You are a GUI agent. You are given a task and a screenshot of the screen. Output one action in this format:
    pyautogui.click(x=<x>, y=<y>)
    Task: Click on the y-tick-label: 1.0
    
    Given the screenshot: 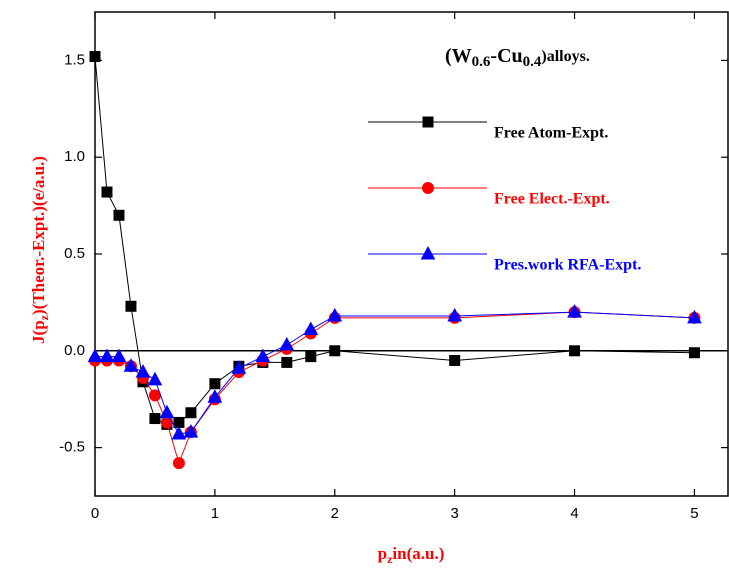 What is the action you would take?
    pyautogui.click(x=74, y=156)
    